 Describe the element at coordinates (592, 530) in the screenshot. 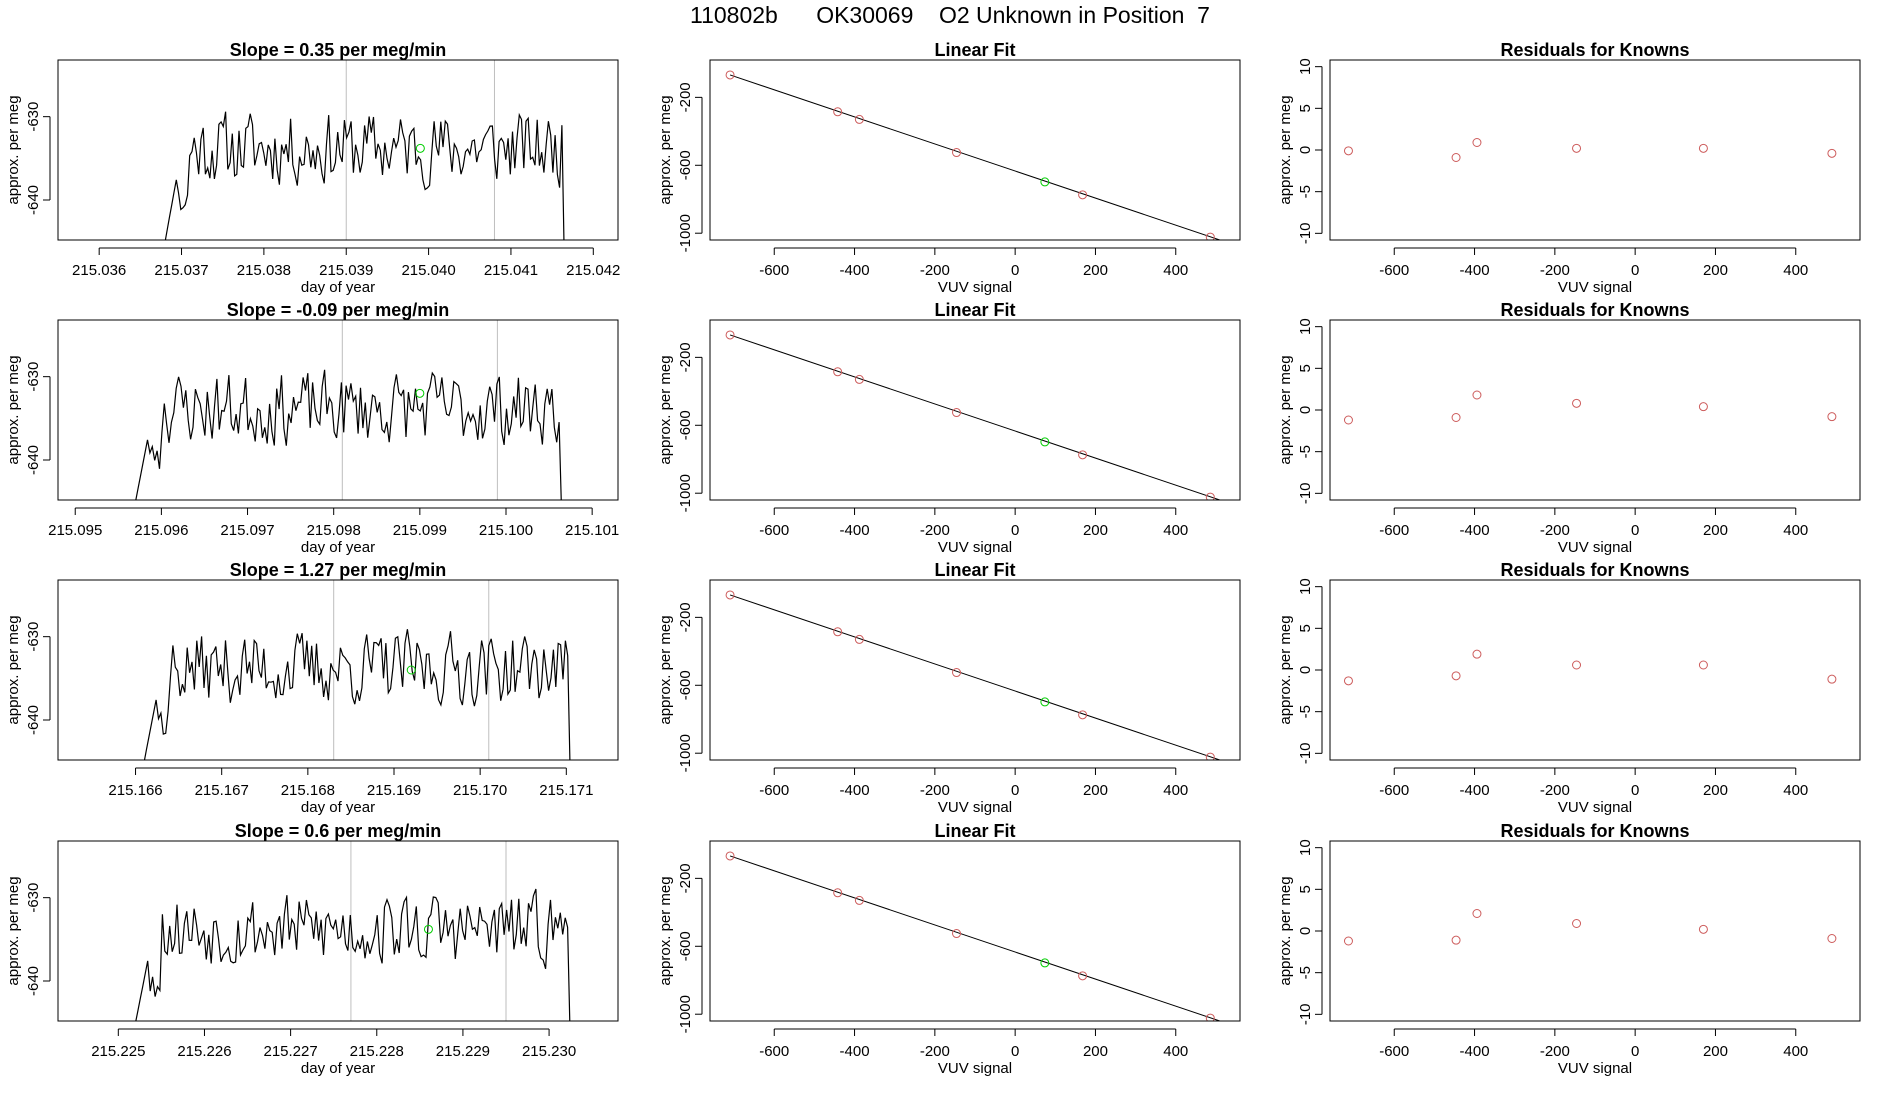

I see `x-tick-label: 215.101` at that location.